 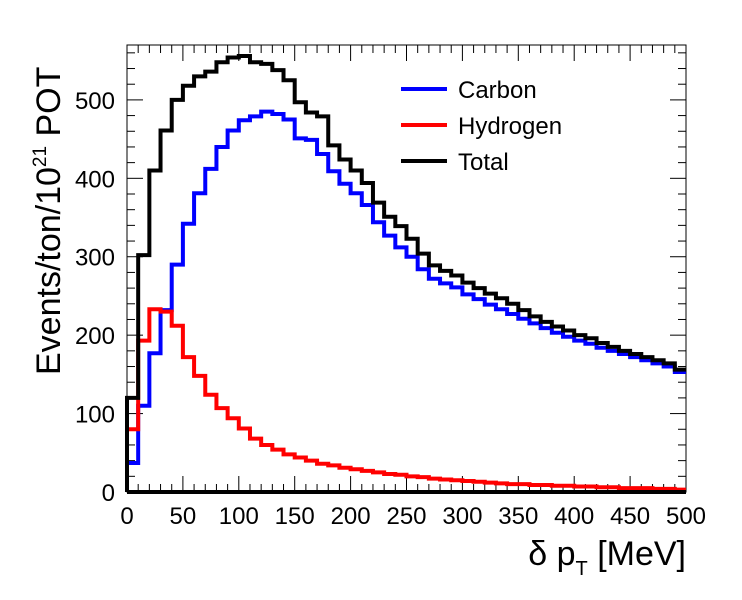 I want to click on y-tick-label: 100, so click(x=95, y=415).